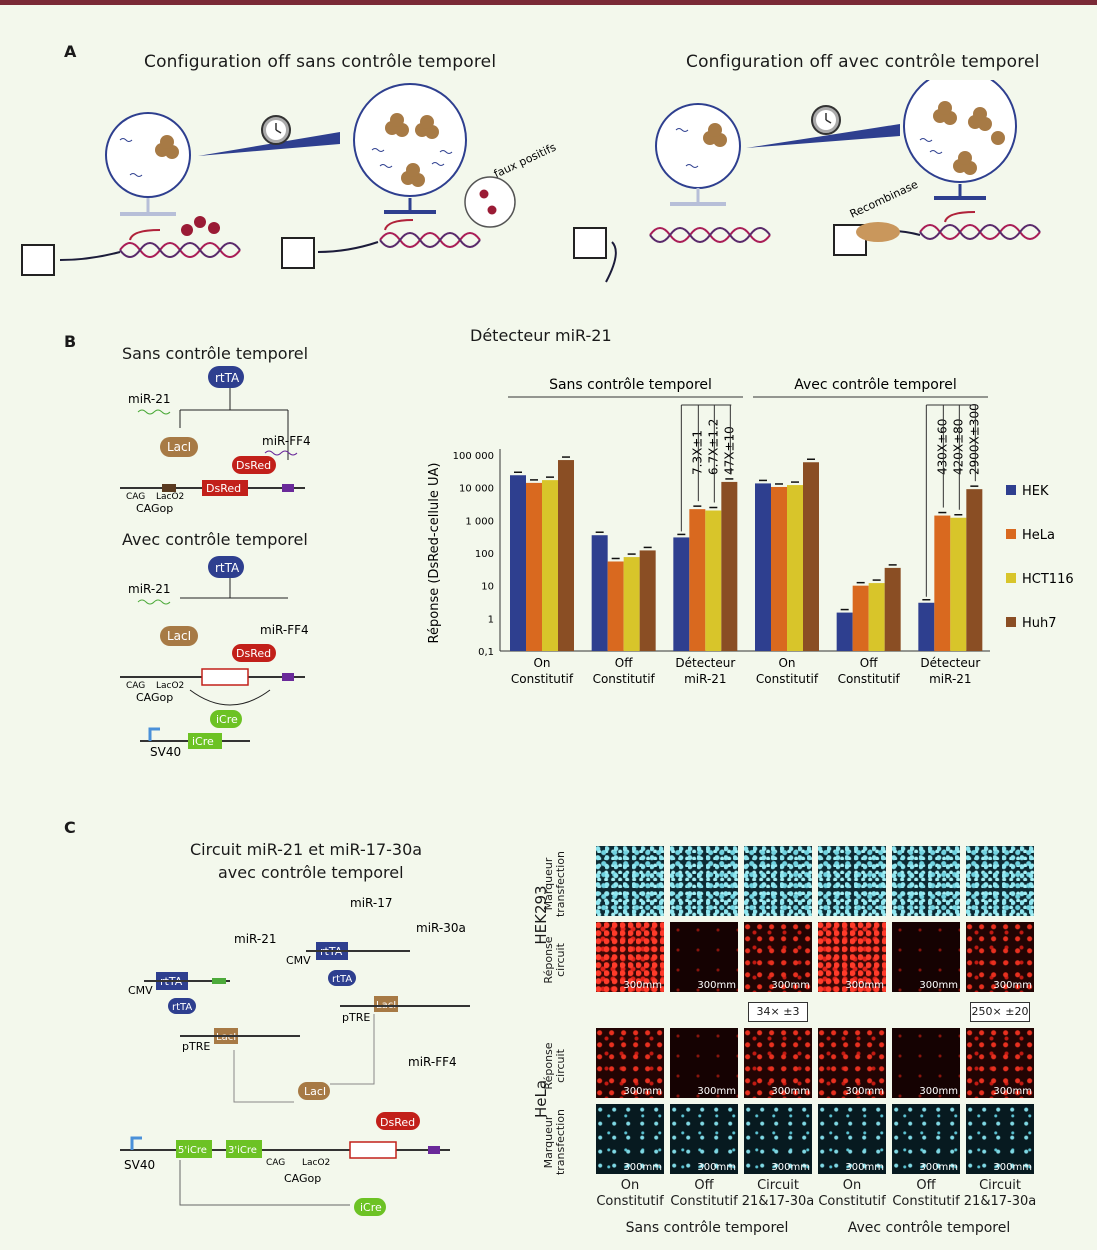  Describe the element at coordinates (826, 120) in the screenshot. I see `clock-icon-right` at that location.